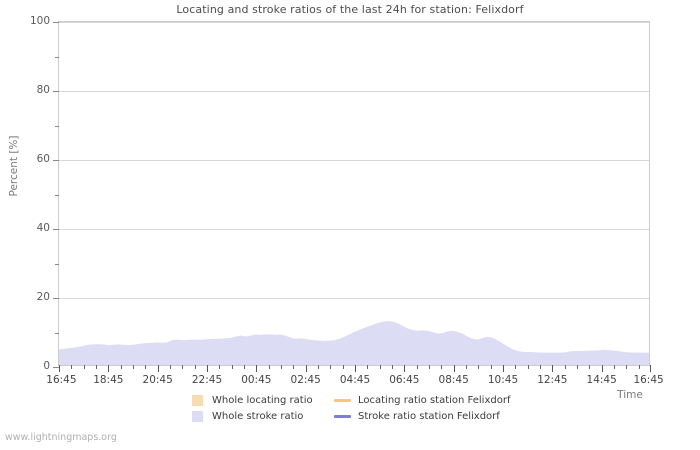  I want to click on x-axis-tick-label: 20:45, so click(157, 380).